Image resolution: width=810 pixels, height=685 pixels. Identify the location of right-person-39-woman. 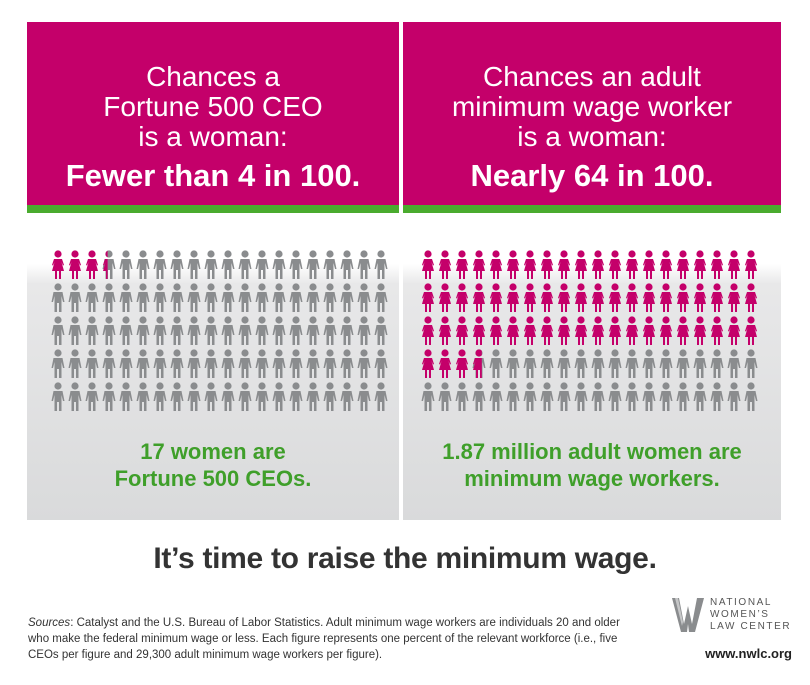
(734, 297).